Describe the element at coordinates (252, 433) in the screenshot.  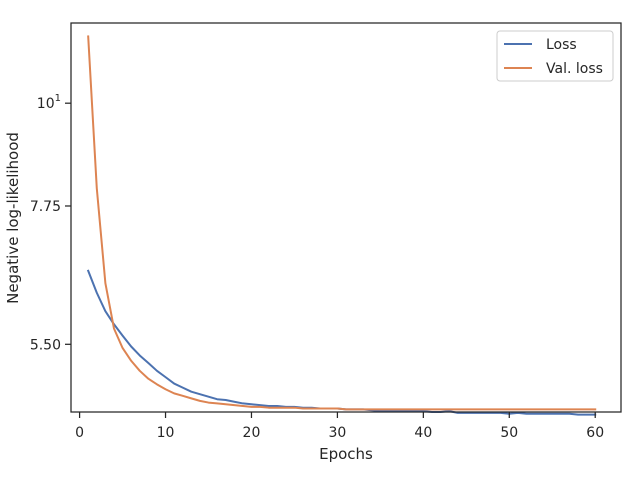
I see `x-tick-label: 20` at that location.